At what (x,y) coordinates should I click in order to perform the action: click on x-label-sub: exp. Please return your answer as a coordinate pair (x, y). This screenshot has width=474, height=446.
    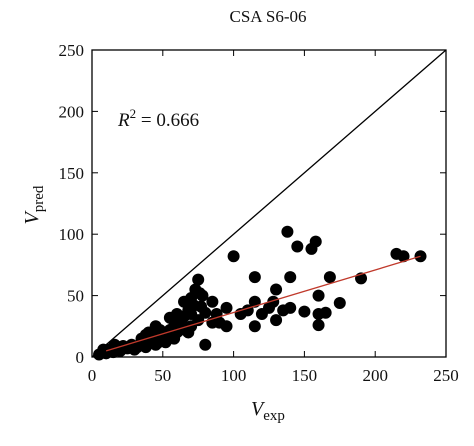
    Looking at the image, I should click on (274, 416).